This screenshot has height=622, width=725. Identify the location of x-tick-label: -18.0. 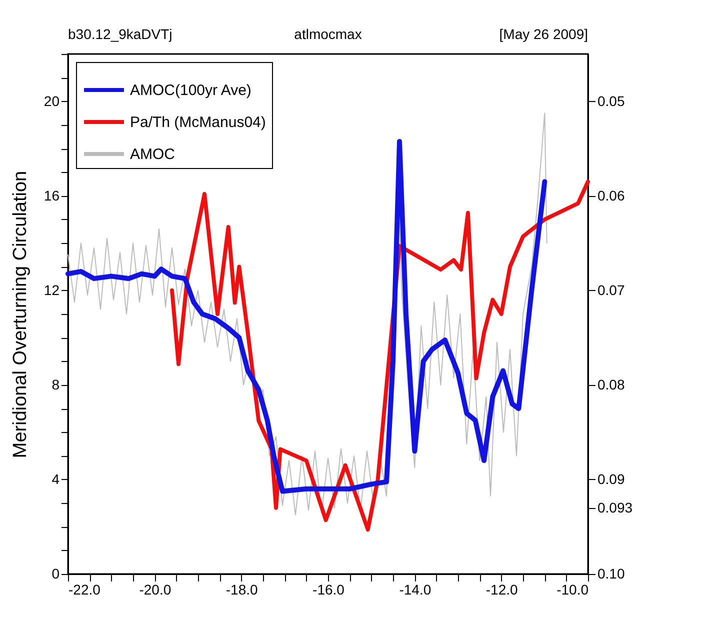
(242, 590).